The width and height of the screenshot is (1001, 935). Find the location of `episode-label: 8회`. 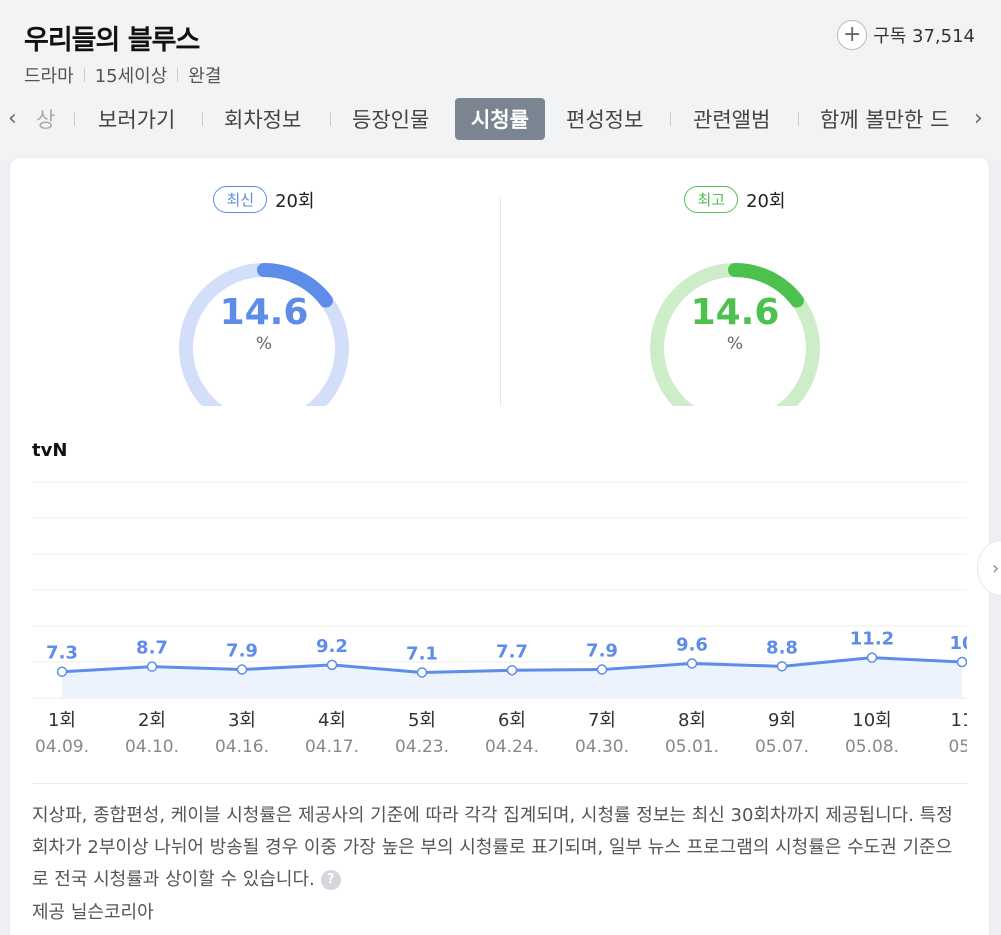

episode-label: 8회 is located at coordinates (691, 720).